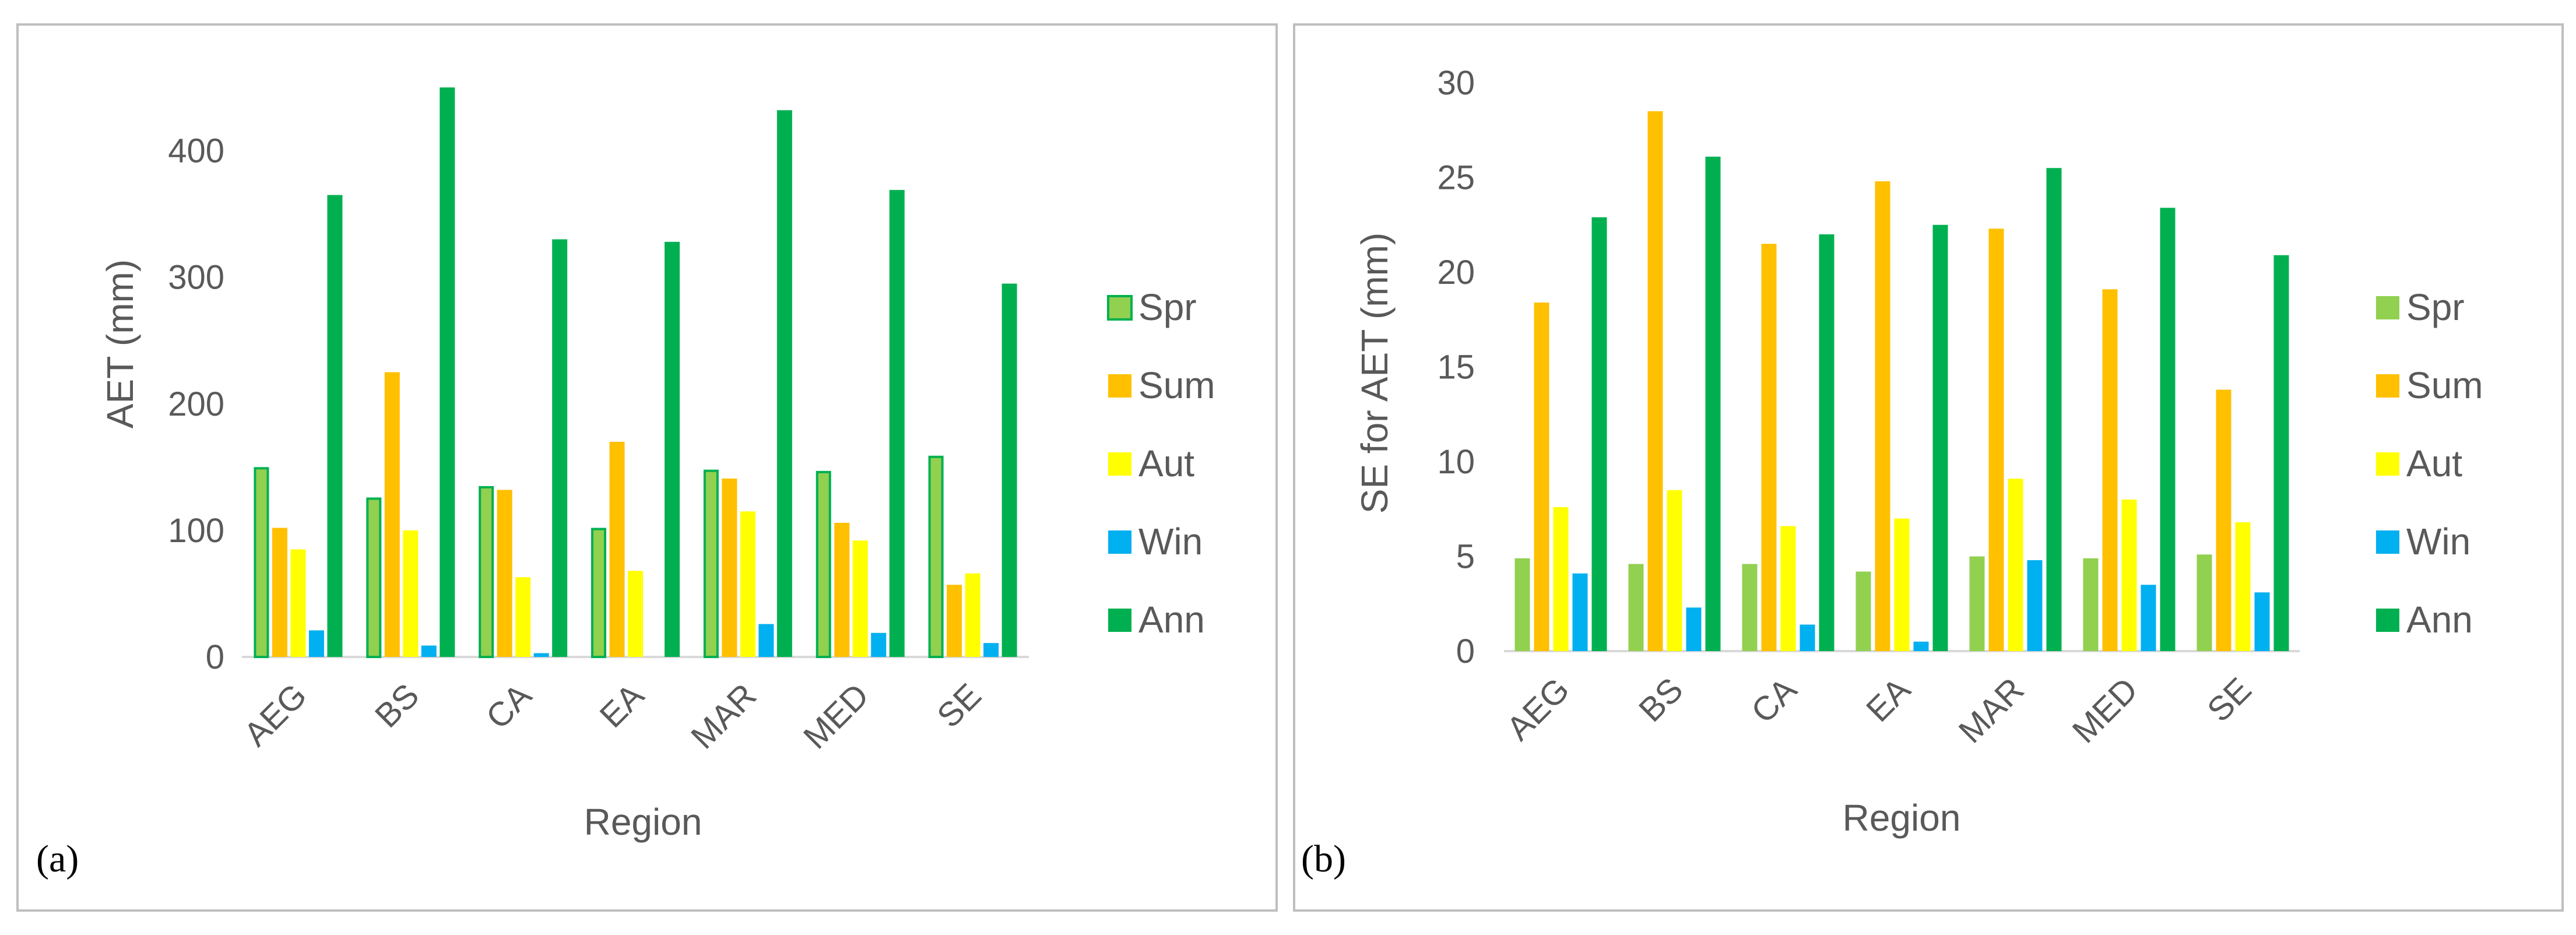 This screenshot has height=935, width=2576. What do you see at coordinates (1456, 272) in the screenshot?
I see `y-tick-label: 20` at bounding box center [1456, 272].